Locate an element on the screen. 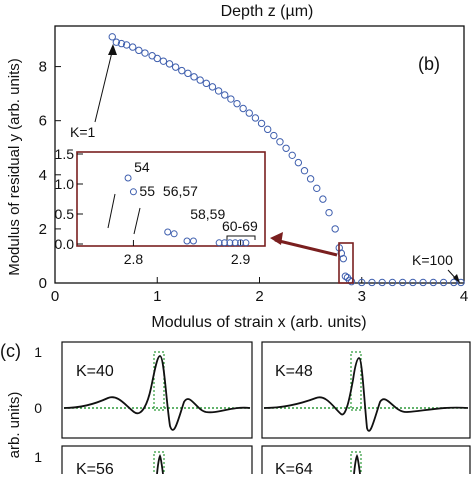 This screenshot has width=474, height=479. subplot-k40-waveform is located at coordinates (157, 393).